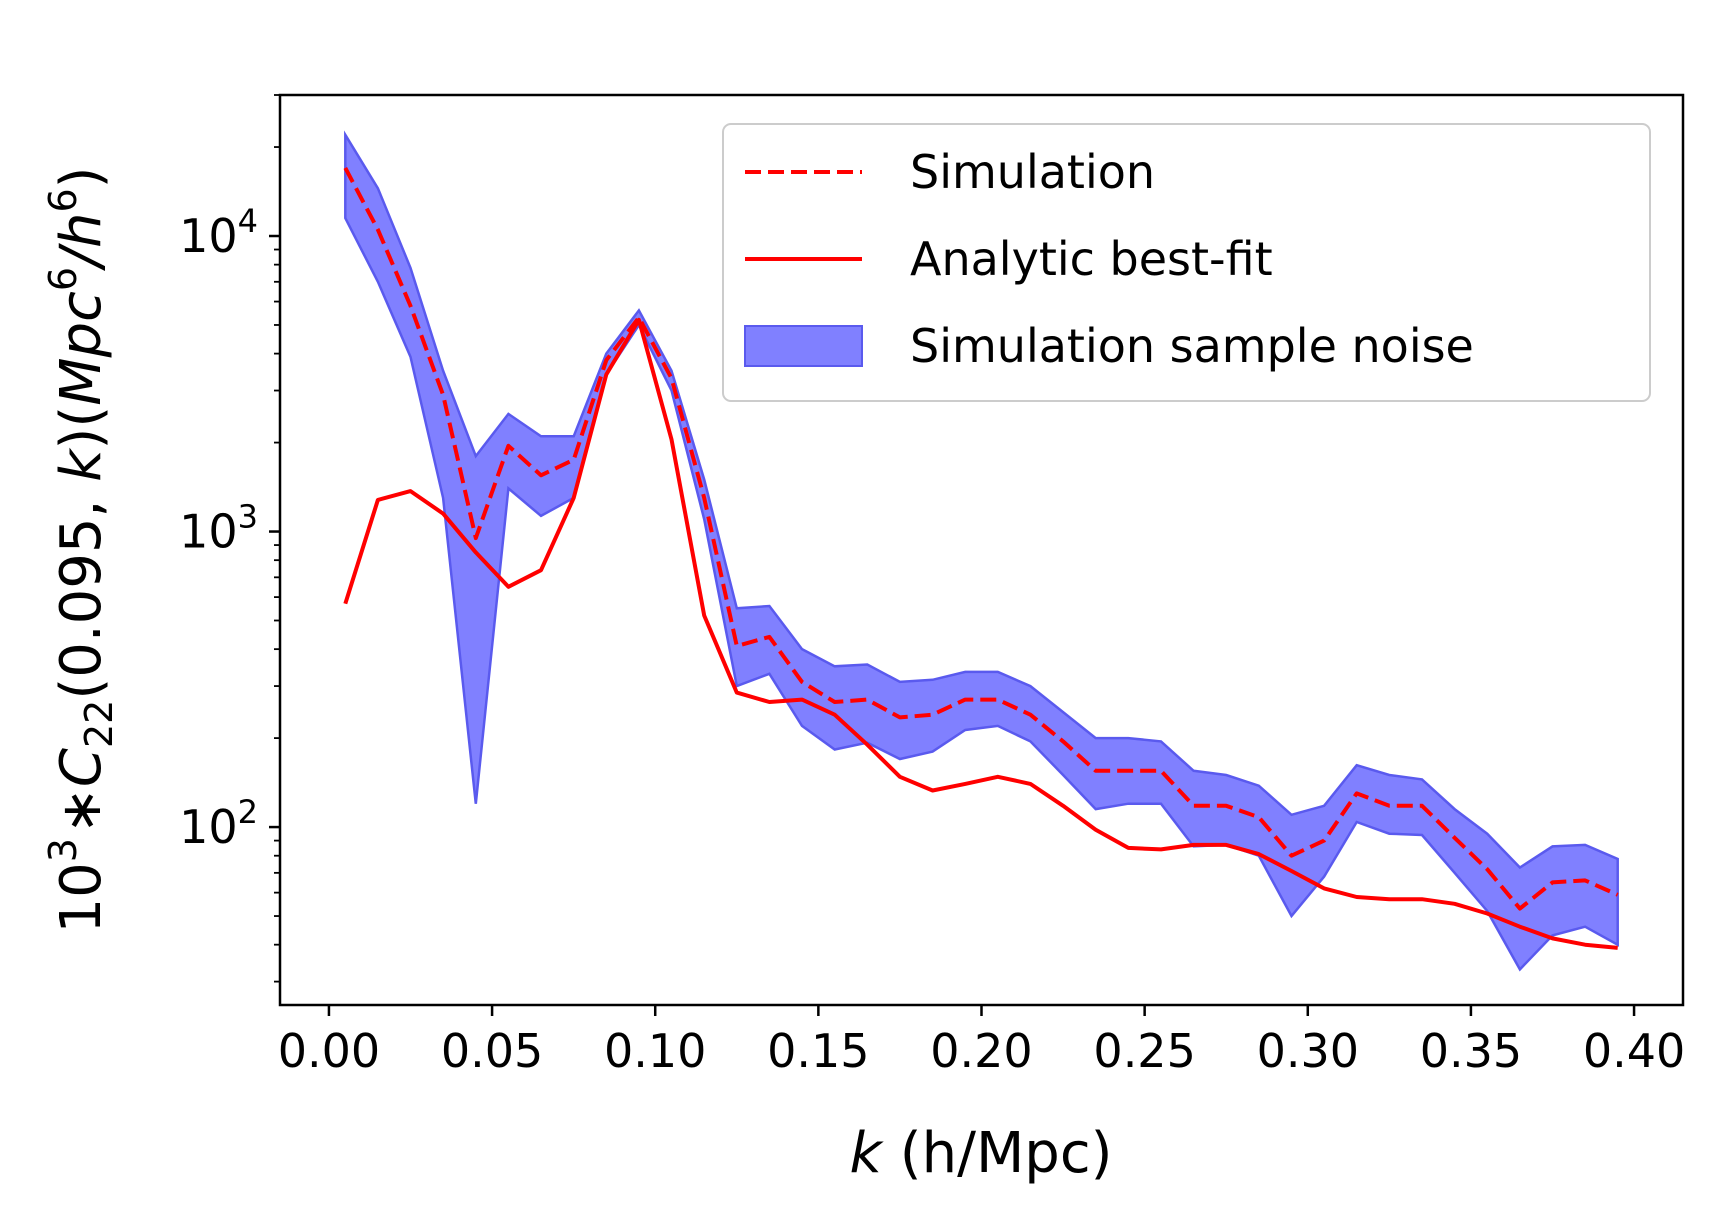 The height and width of the screenshot is (1217, 1729). What do you see at coordinates (1091, 259) in the screenshot?
I see `legend-label-analytic: Analytic best-fit` at bounding box center [1091, 259].